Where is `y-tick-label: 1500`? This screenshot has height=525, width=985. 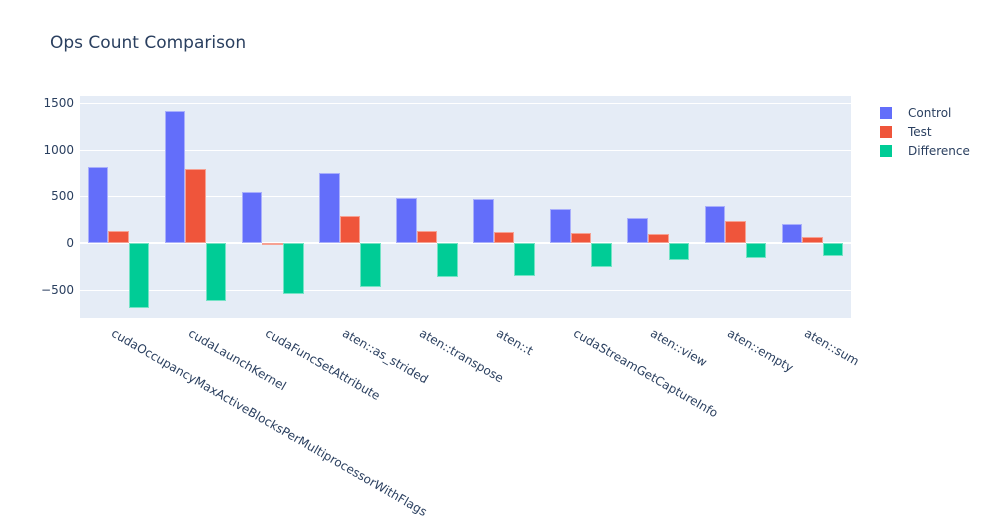
y-tick-label: 1500 is located at coordinates (58, 102).